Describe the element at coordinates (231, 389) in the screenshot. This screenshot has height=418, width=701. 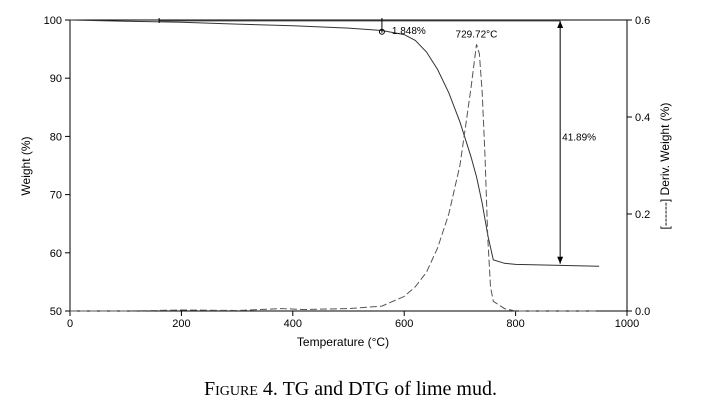
I see `caption-label: Figure` at that location.